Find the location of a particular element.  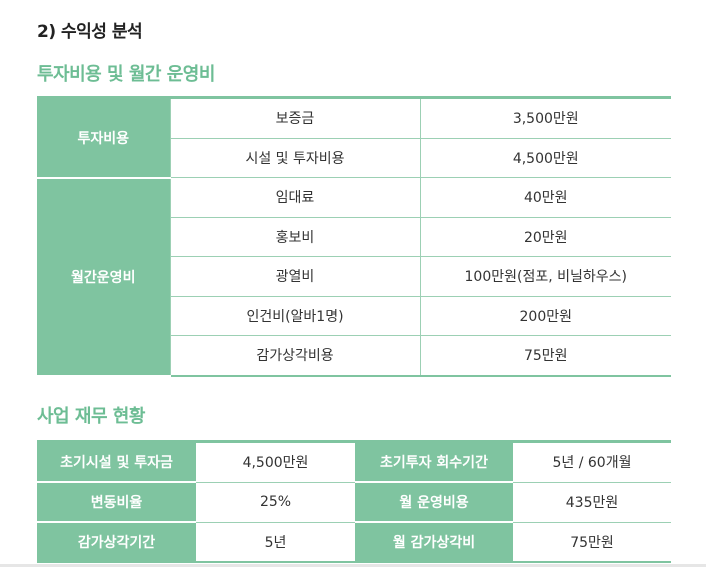

table-row: 감가상각기간 5년 월 감가상각비 75만원 is located at coordinates (354, 542).